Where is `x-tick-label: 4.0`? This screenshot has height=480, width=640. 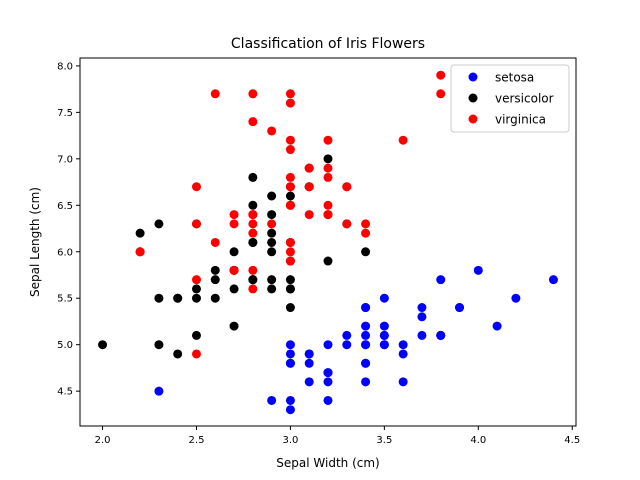 x-tick-label: 4.0 is located at coordinates (478, 440).